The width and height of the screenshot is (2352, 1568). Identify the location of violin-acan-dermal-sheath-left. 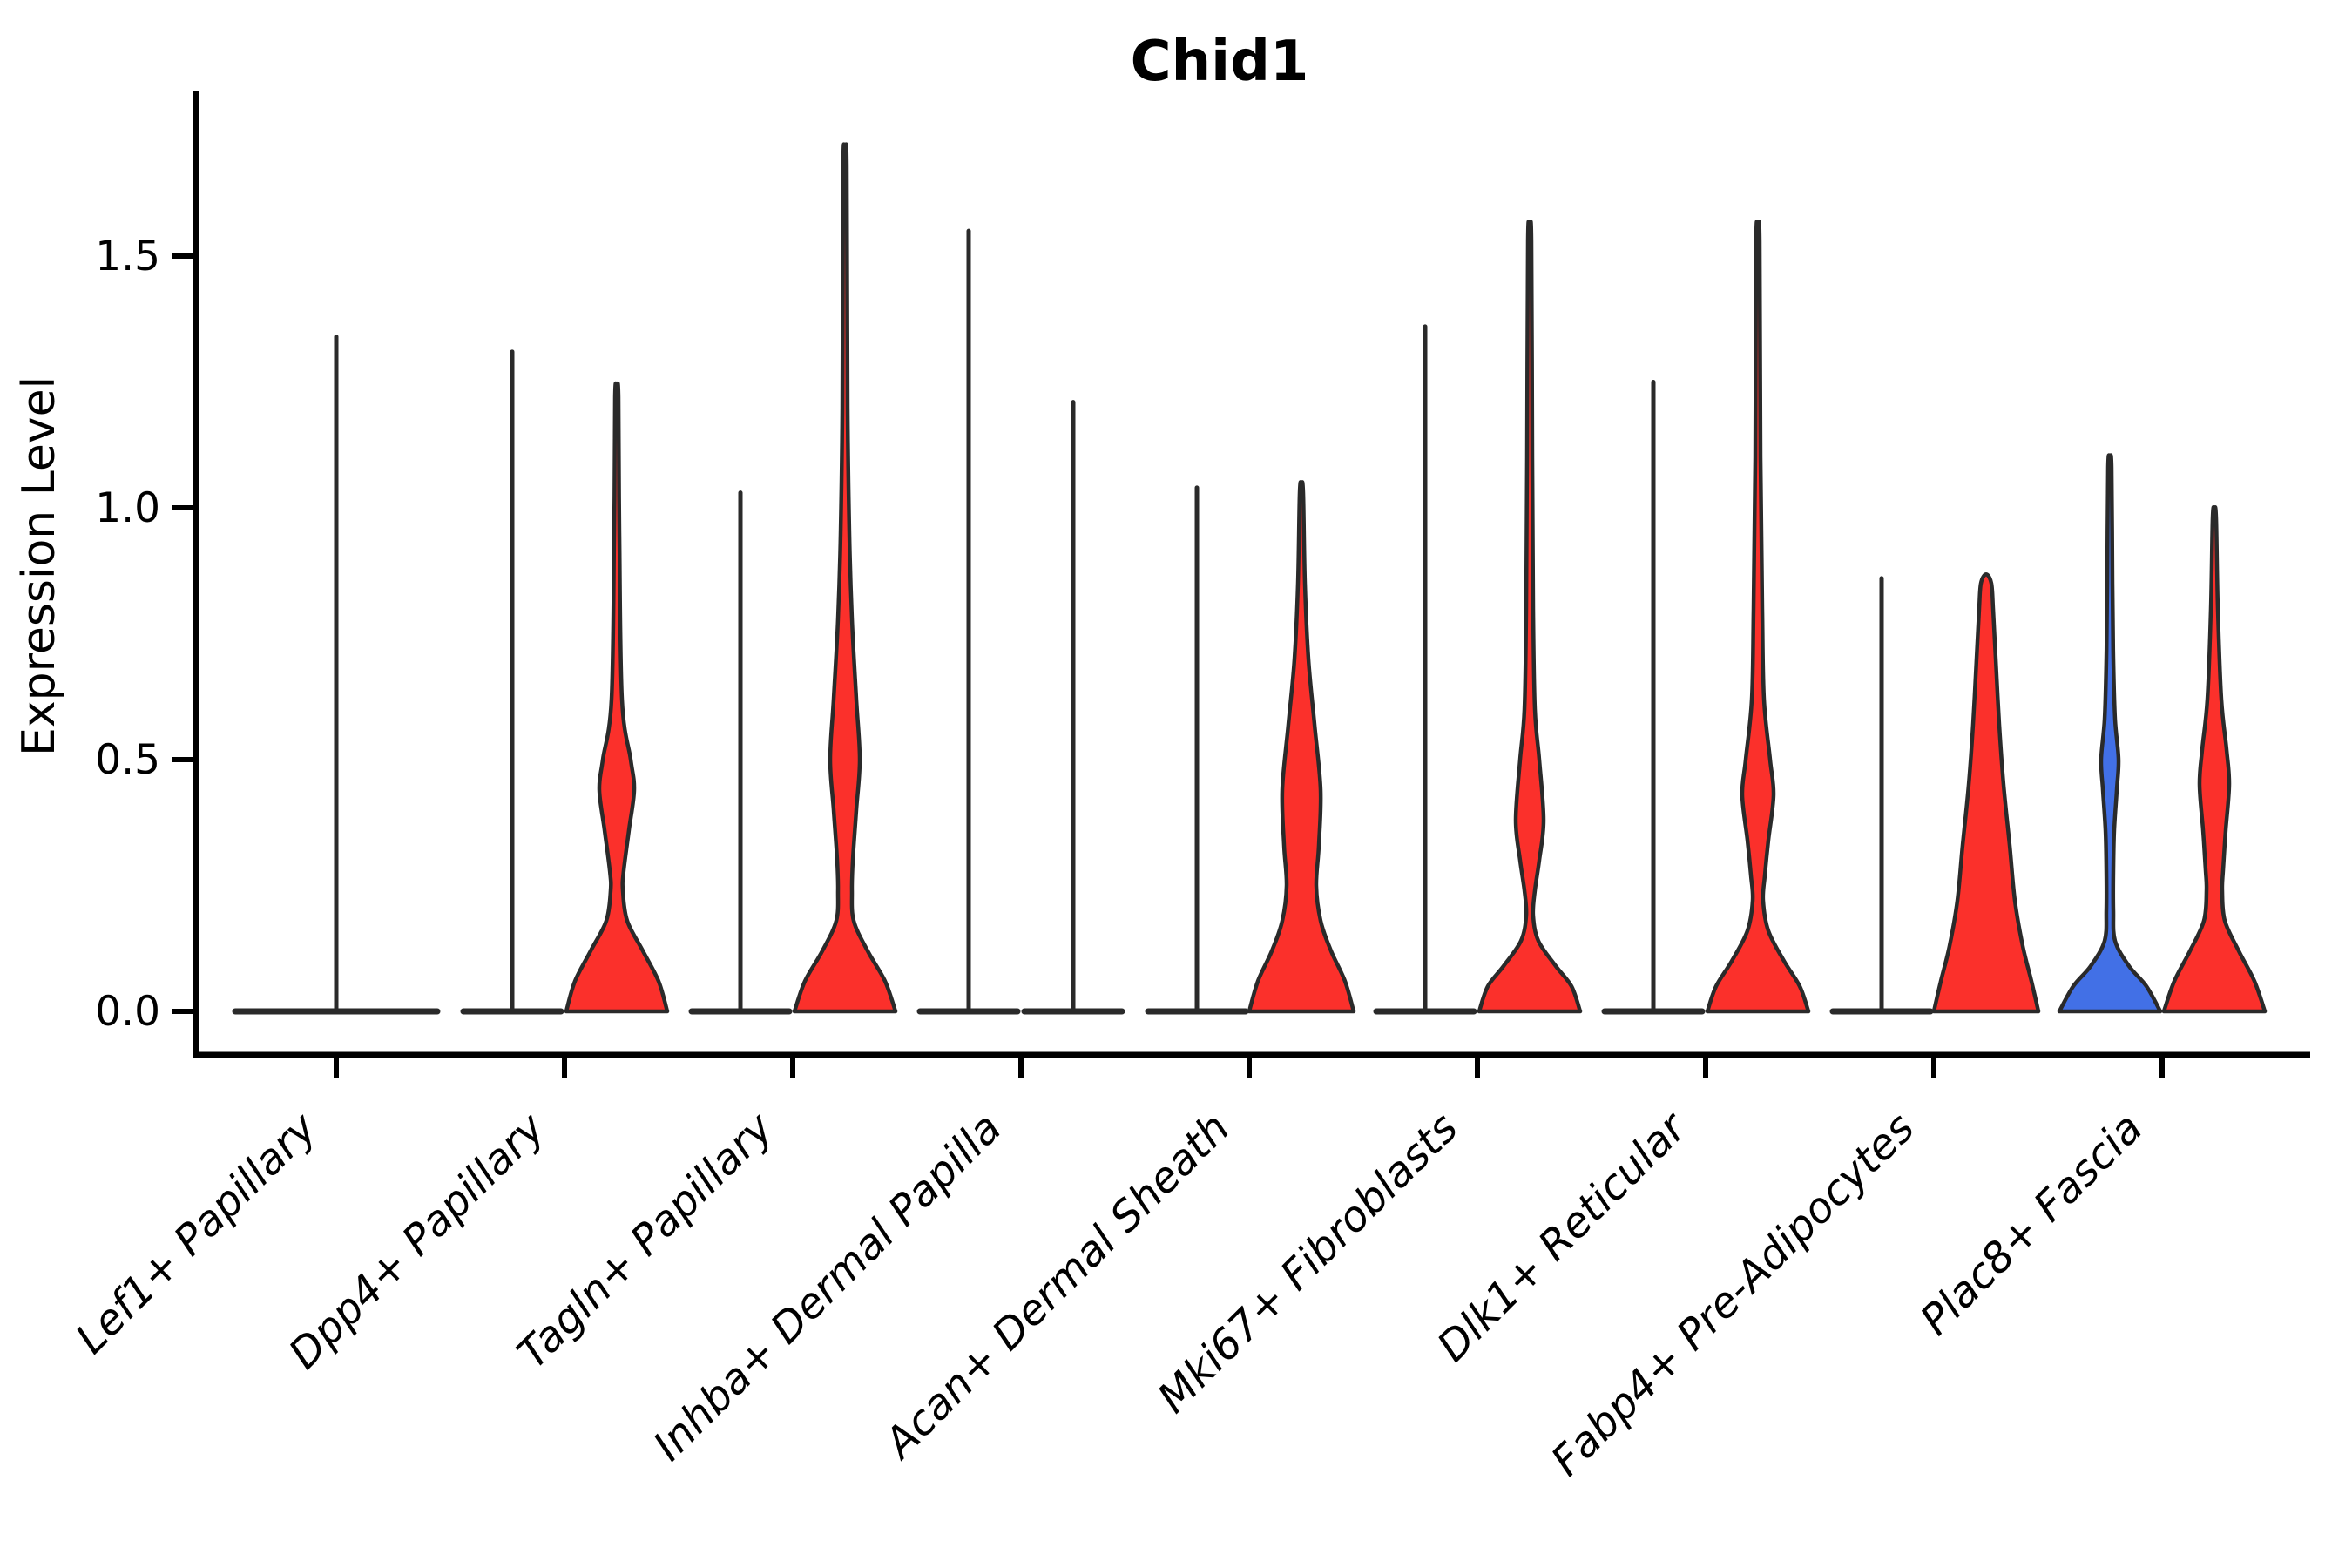
(1197, 750).